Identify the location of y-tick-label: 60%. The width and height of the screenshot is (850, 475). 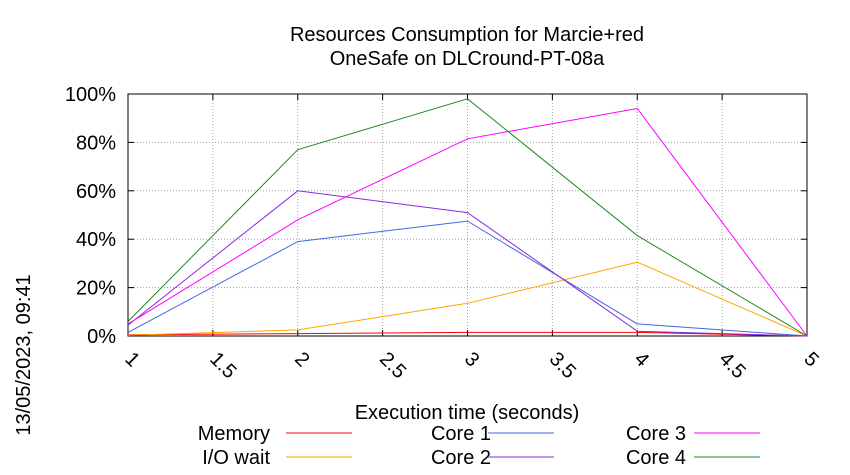
(96, 192).